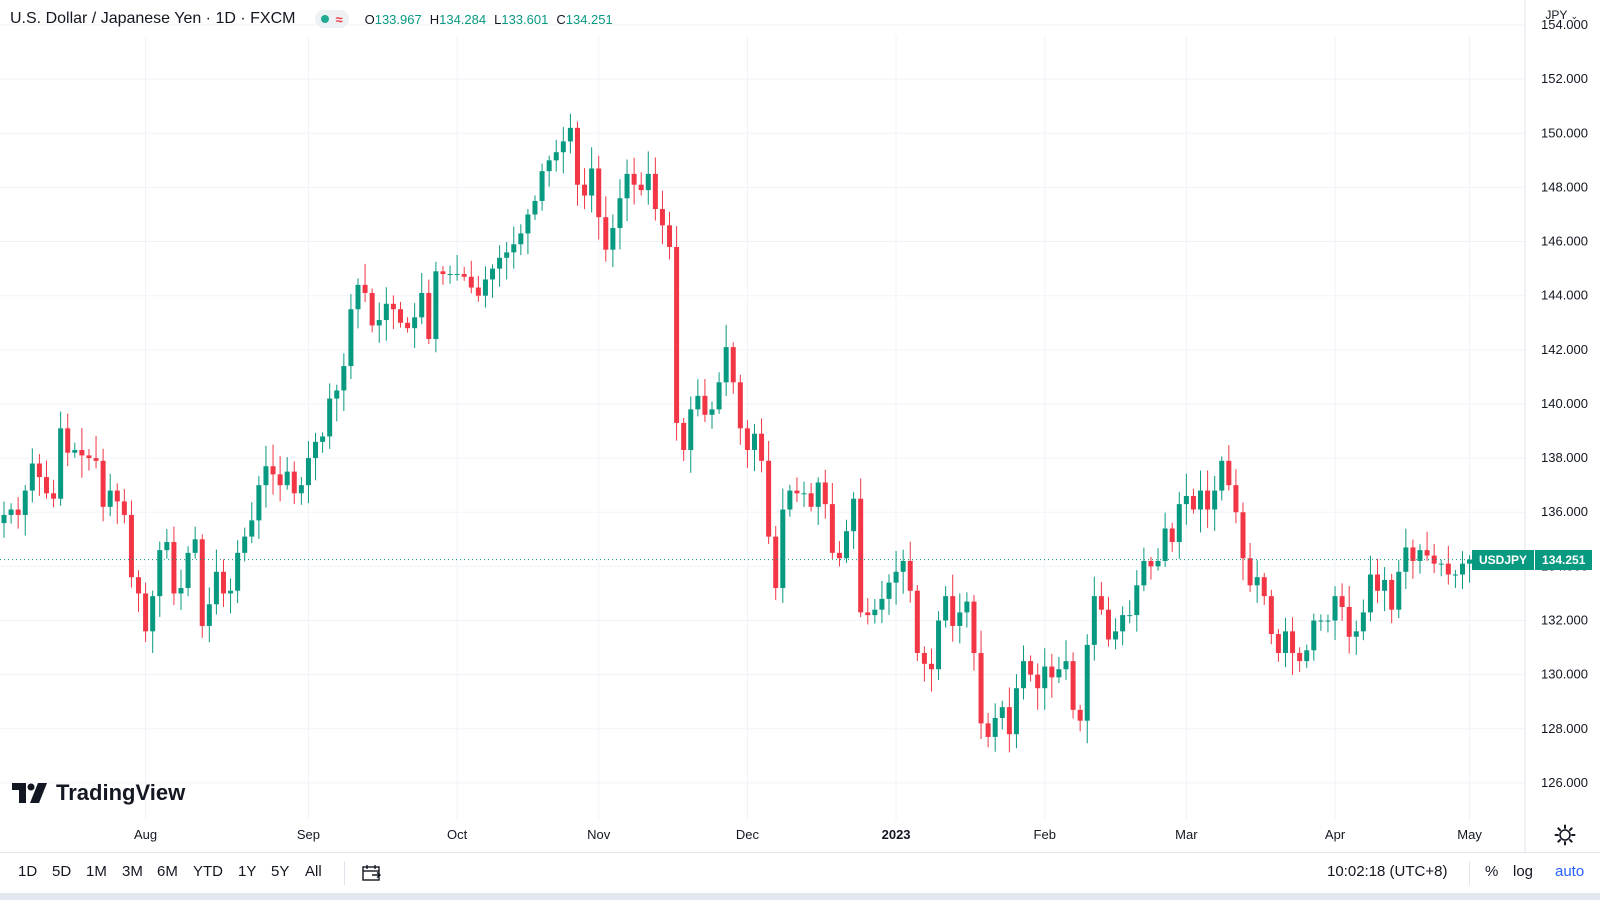  What do you see at coordinates (28, 871) in the screenshot?
I see `range-1d-button: 1D` at bounding box center [28, 871].